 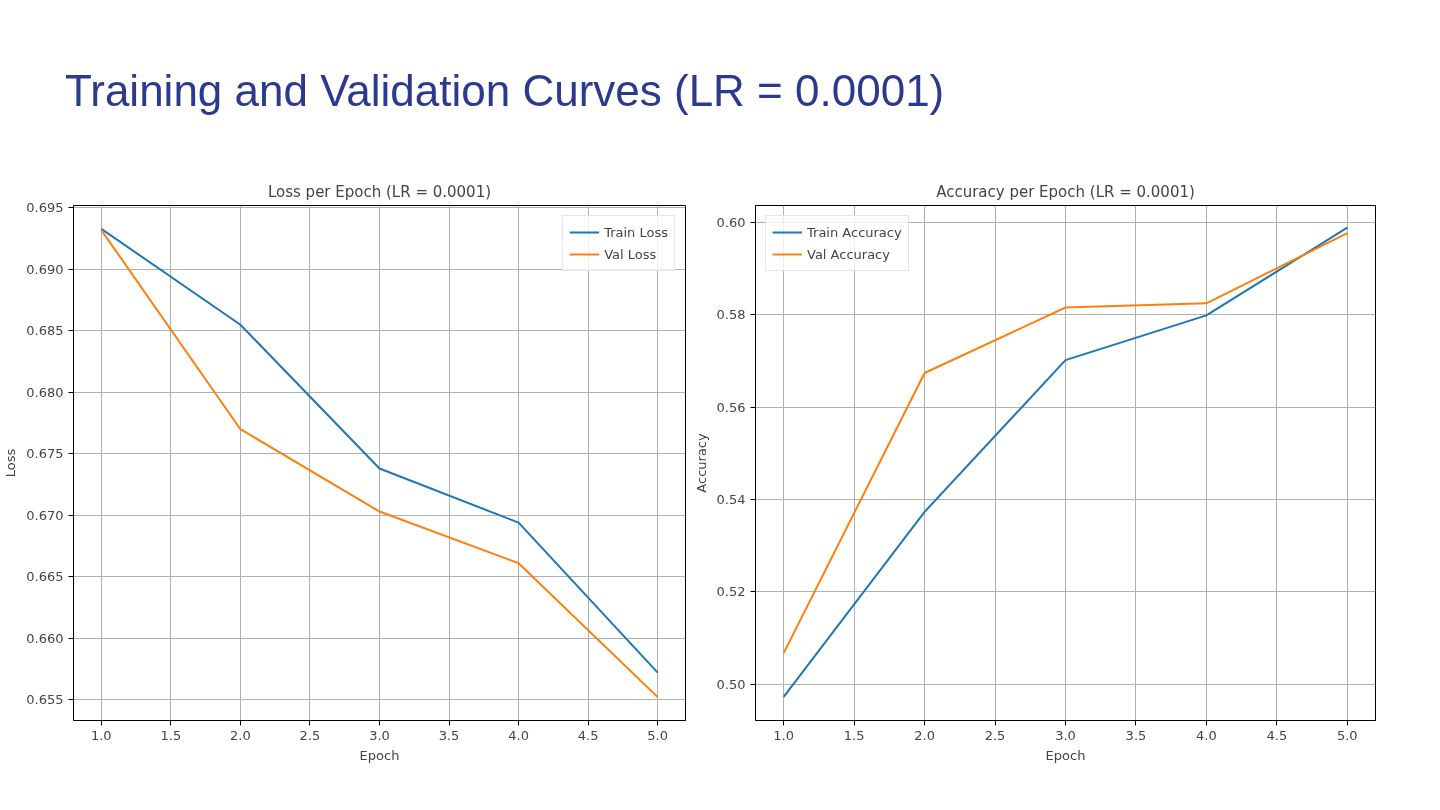 I want to click on legend-label: Val Accuracy, so click(x=848, y=254).